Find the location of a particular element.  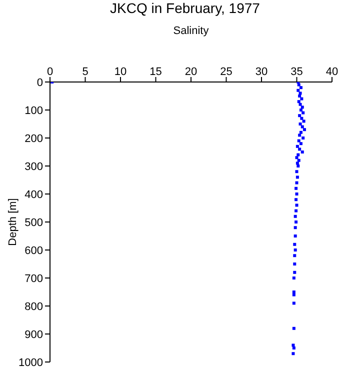

x-tick-label: 0 is located at coordinates (50, 72).